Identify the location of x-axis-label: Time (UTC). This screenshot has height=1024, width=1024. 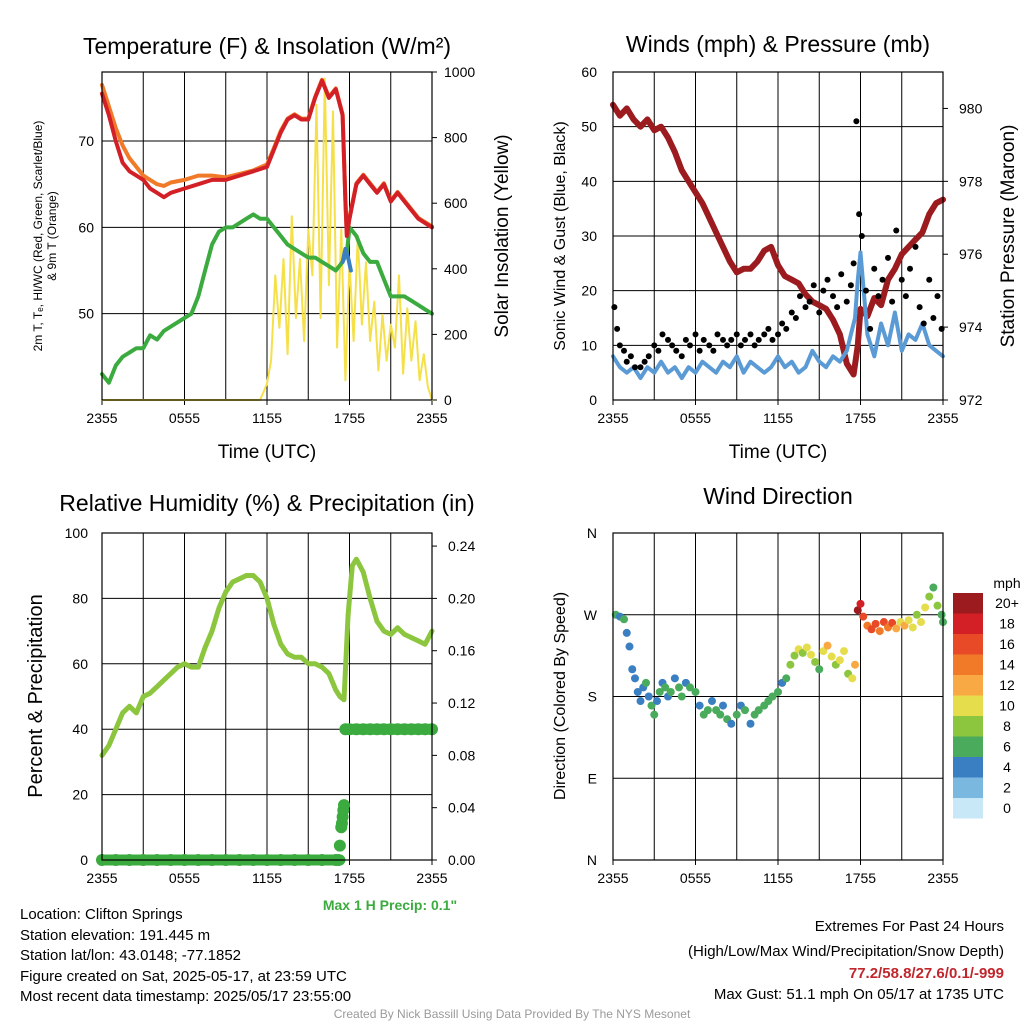
(778, 452).